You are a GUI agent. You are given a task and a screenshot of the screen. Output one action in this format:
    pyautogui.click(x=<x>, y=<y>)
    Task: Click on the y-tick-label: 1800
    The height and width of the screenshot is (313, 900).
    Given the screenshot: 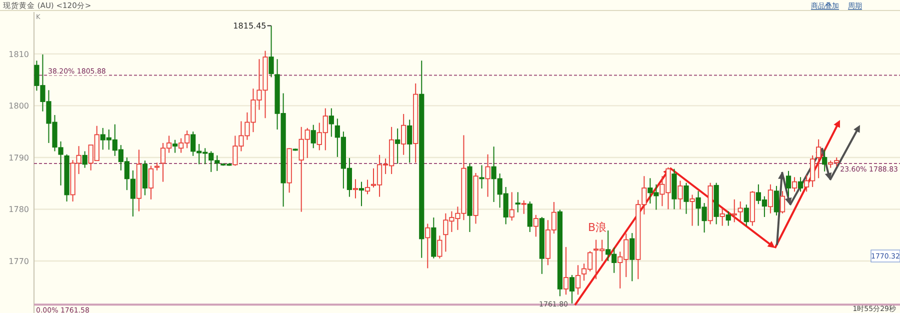 What is the action you would take?
    pyautogui.click(x=18, y=106)
    